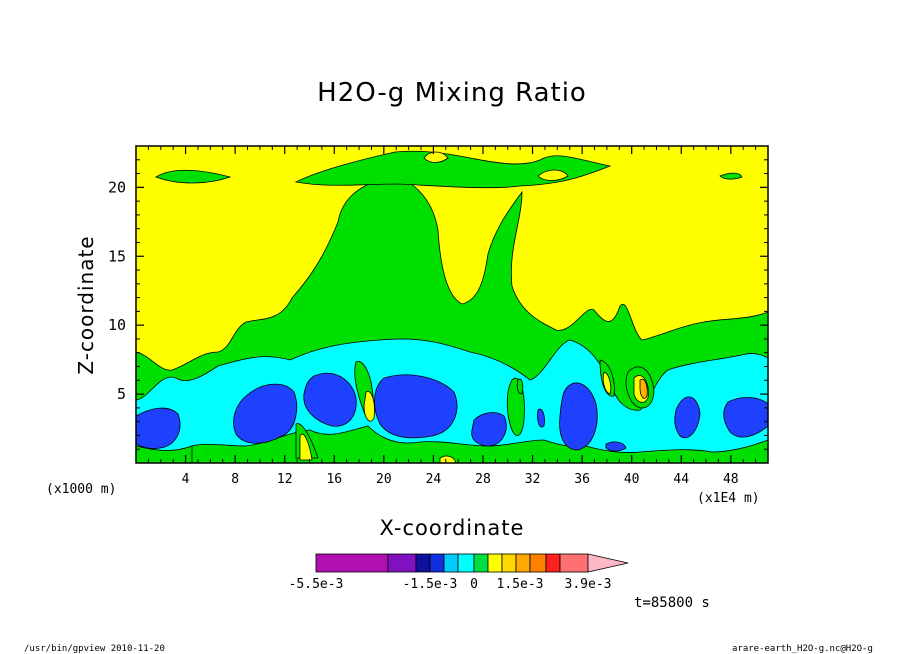 The height and width of the screenshot is (654, 904). Describe the element at coordinates (632, 479) in the screenshot. I see `x-tick-label: 40` at that location.